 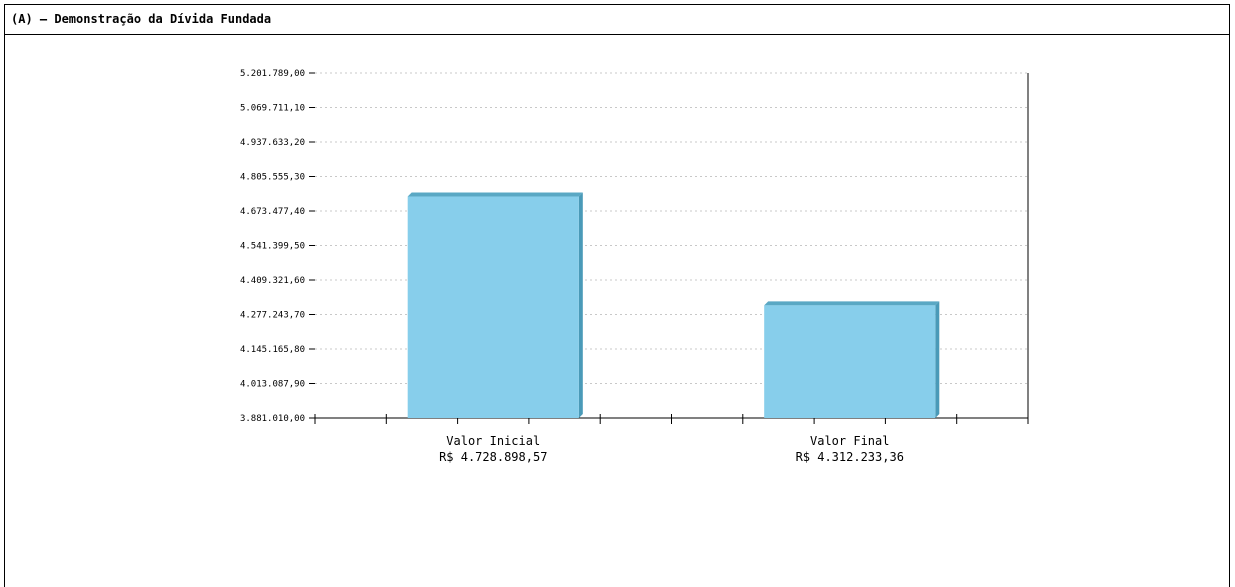 I want to click on y-tick-label: 4.673.477,40, so click(x=272, y=212).